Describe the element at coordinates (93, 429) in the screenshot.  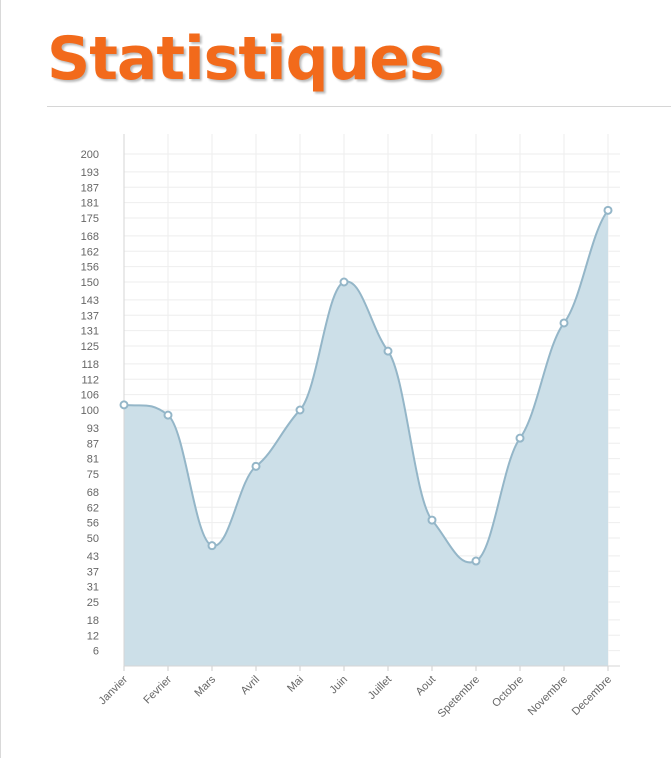
I see `y-tick-label: 93` at that location.